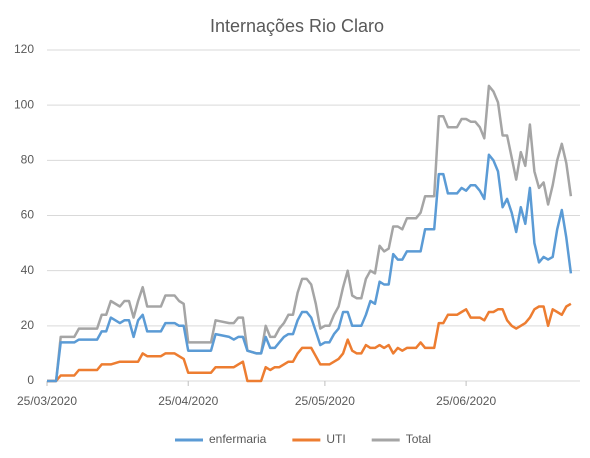  I want to click on y-tick-label: 100, so click(24, 104).